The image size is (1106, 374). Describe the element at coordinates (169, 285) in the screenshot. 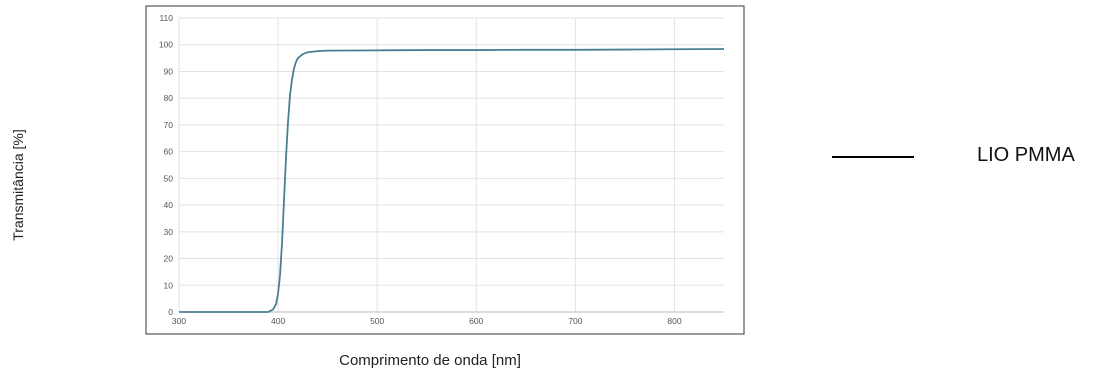

I see `y-tick-label: 10` at that location.